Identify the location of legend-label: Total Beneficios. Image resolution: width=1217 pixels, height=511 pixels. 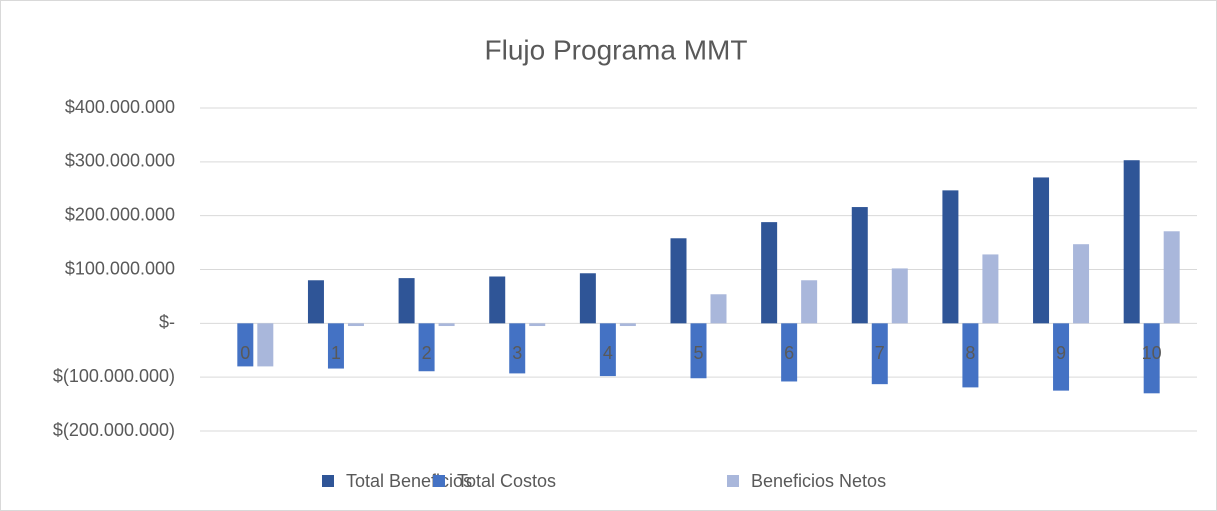
(409, 481).